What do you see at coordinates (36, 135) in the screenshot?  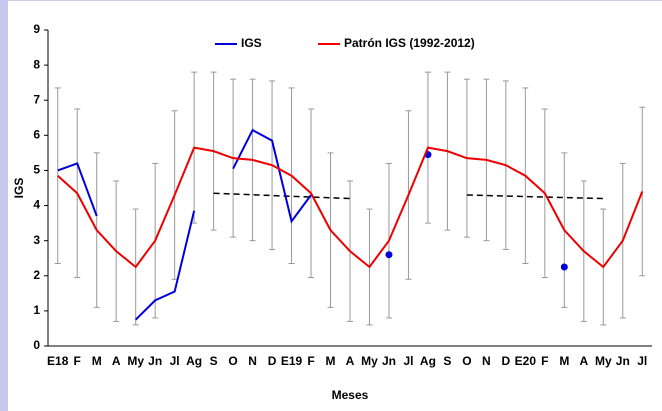 I see `y-tick-label: 6` at bounding box center [36, 135].